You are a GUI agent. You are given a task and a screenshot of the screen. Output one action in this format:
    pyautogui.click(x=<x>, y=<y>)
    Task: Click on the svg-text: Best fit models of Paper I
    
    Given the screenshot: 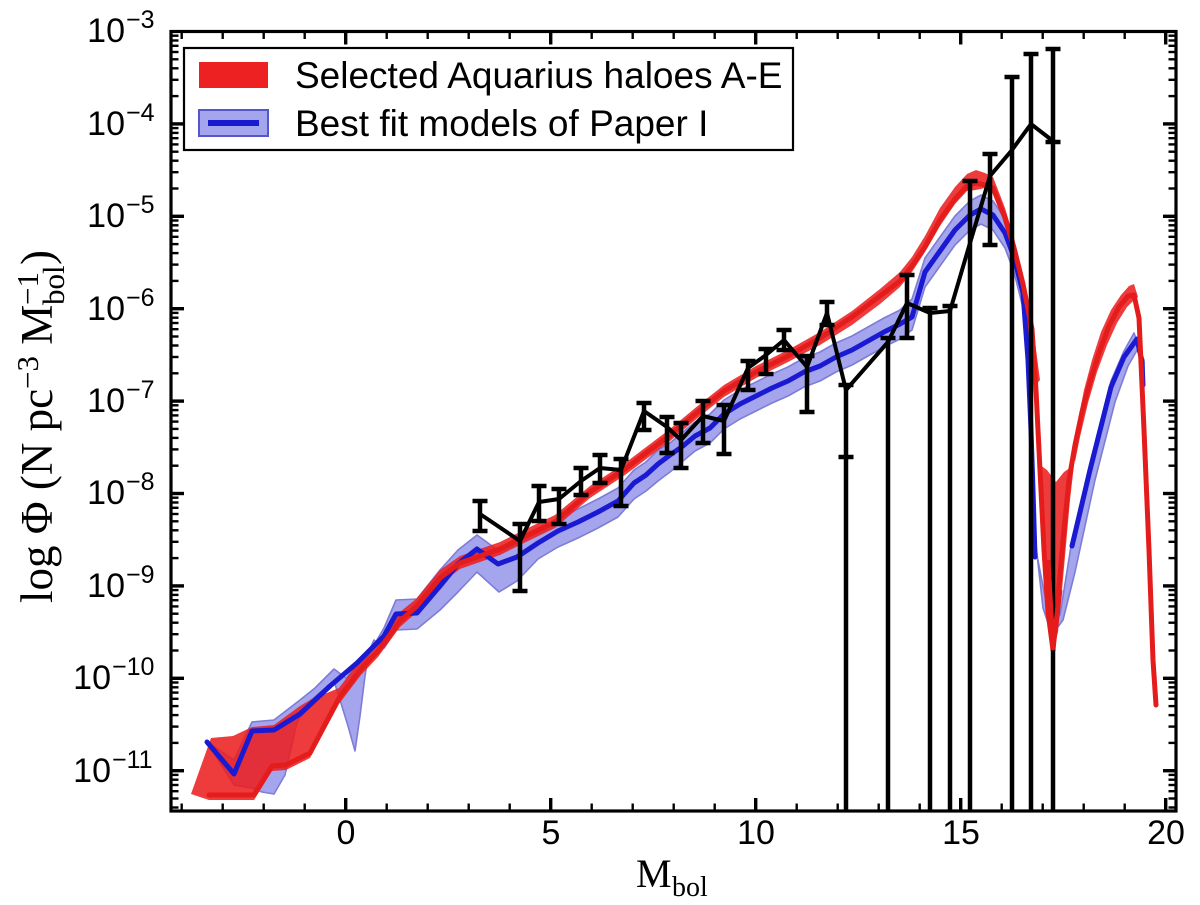 What is the action you would take?
    pyautogui.click(x=501, y=123)
    